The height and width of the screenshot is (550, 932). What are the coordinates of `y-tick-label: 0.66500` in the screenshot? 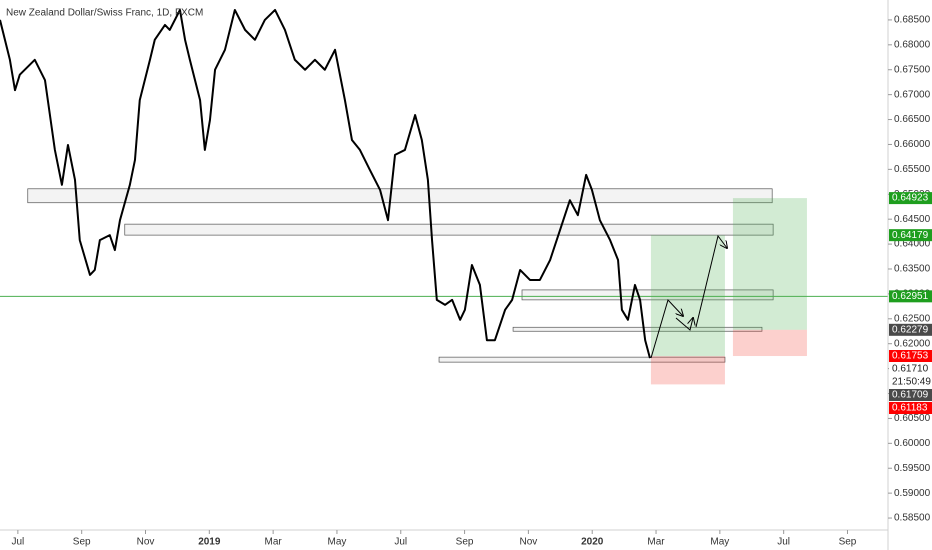 It's located at (912, 119).